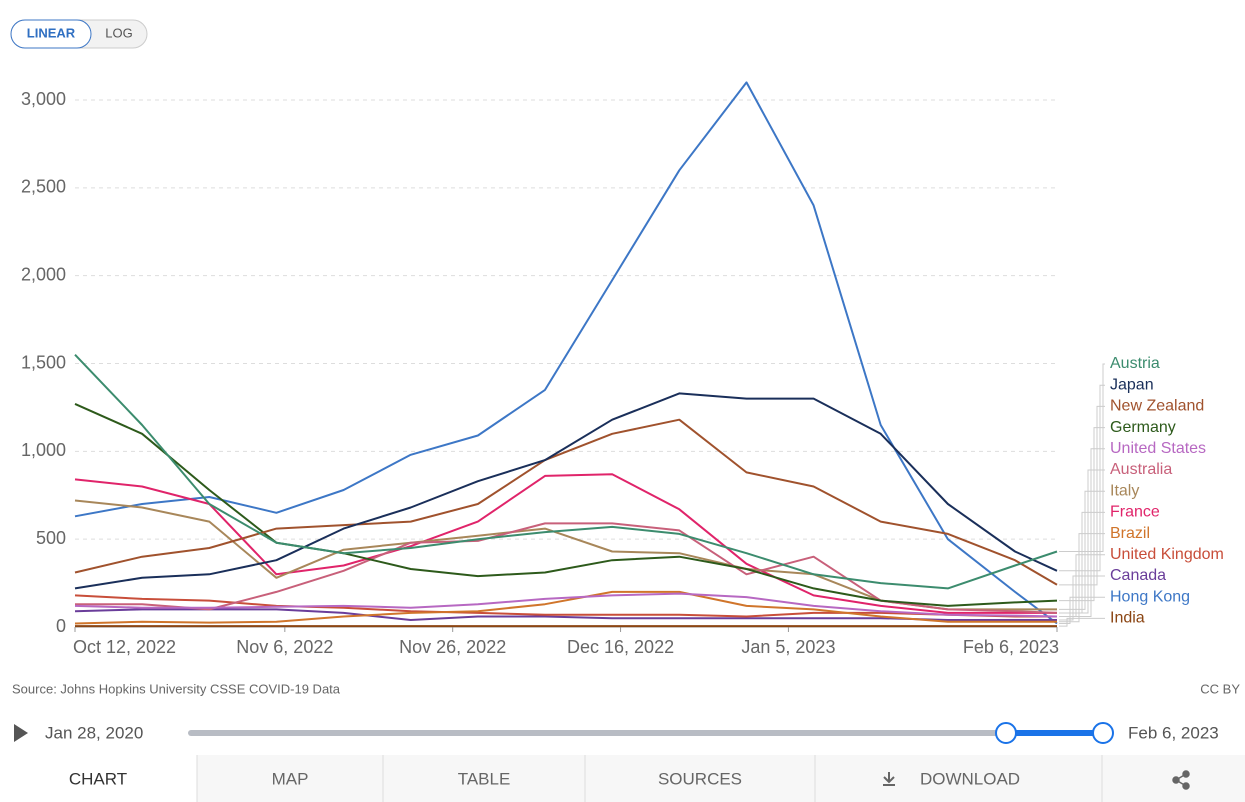 The width and height of the screenshot is (1245, 802). Describe the element at coordinates (43, 99) in the screenshot. I see `y-tick-label: 3,000` at that location.